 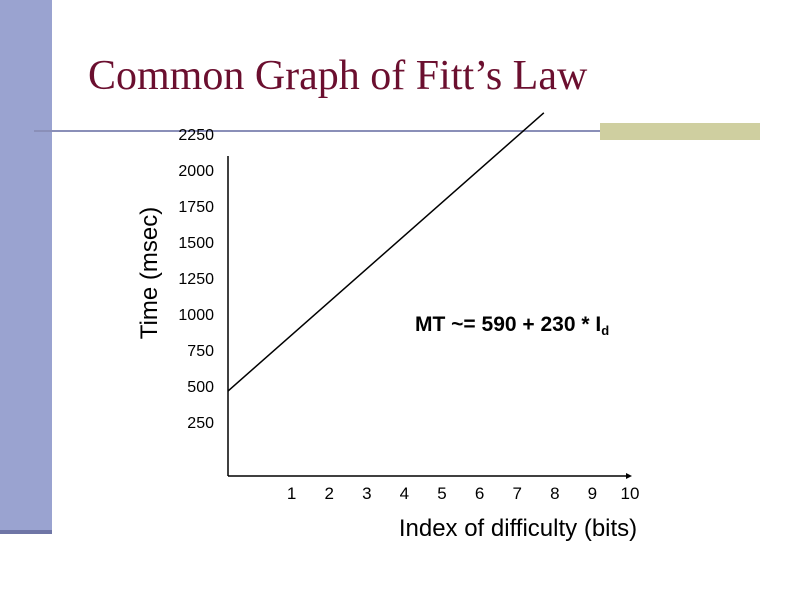 What do you see at coordinates (366, 493) in the screenshot?
I see `x-tick-label: 3` at bounding box center [366, 493].